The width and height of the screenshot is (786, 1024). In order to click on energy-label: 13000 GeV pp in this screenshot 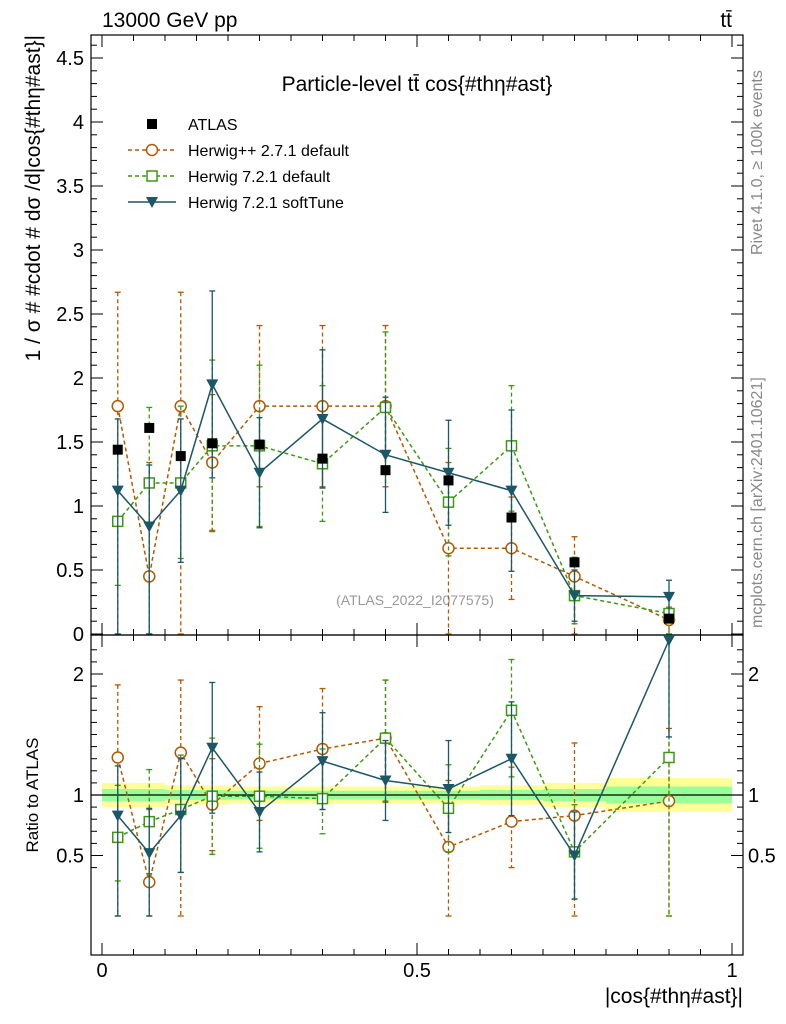, I will do `click(169, 20)`.